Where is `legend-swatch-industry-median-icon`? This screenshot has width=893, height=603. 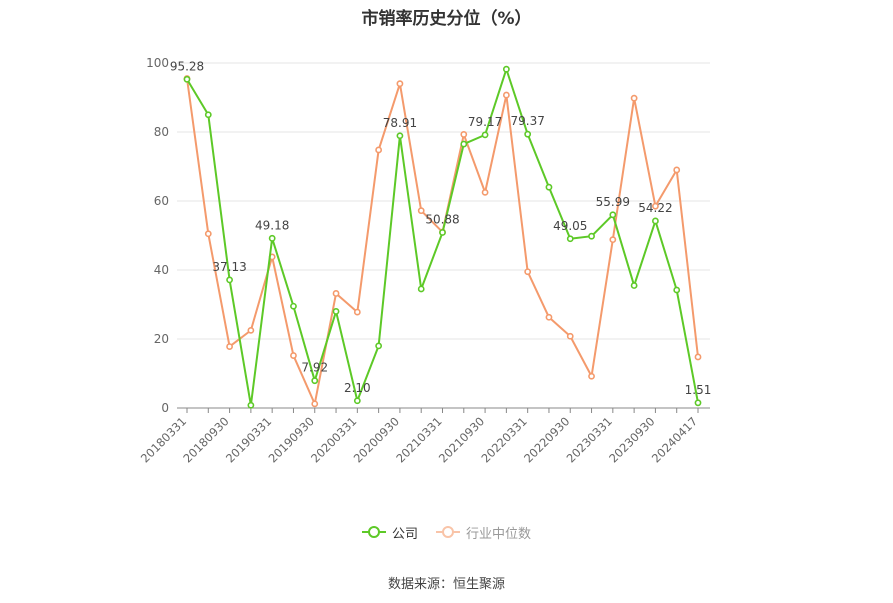 legend-swatch-industry-median-icon is located at coordinates (448, 532).